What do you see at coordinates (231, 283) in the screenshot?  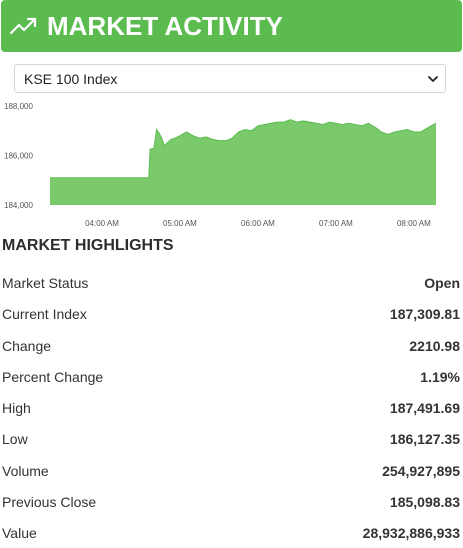 I see `highlight-row: Market Status Open` at bounding box center [231, 283].